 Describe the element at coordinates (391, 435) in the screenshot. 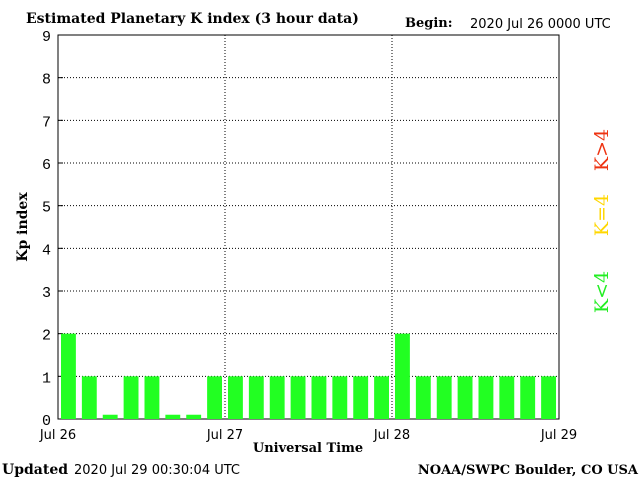

I see `x-tick-label: Jul 28` at that location.